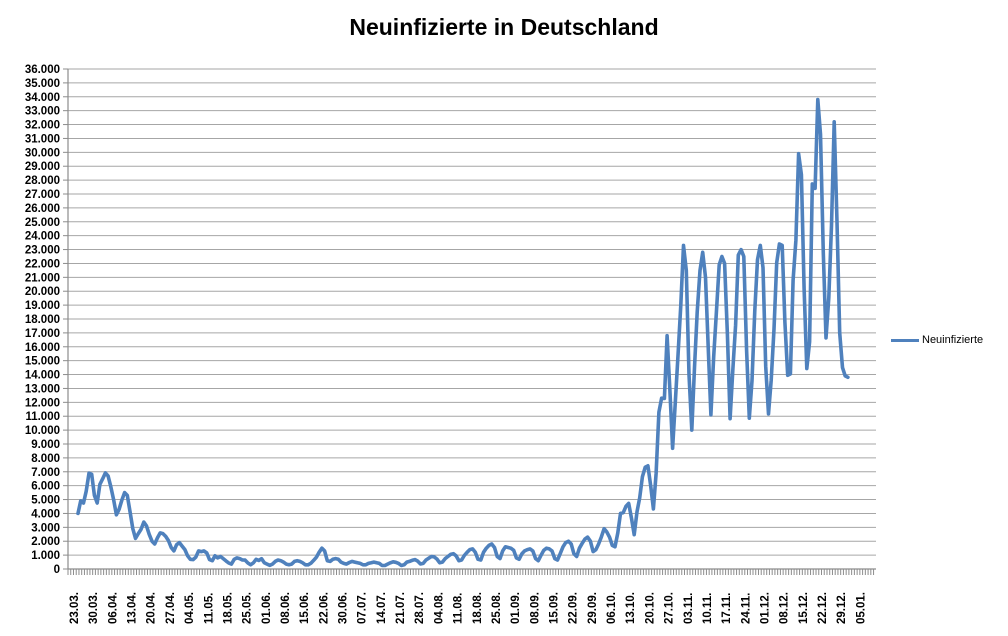  Describe the element at coordinates (478, 608) in the screenshot. I see `x-axis-label: 18.08.` at that location.